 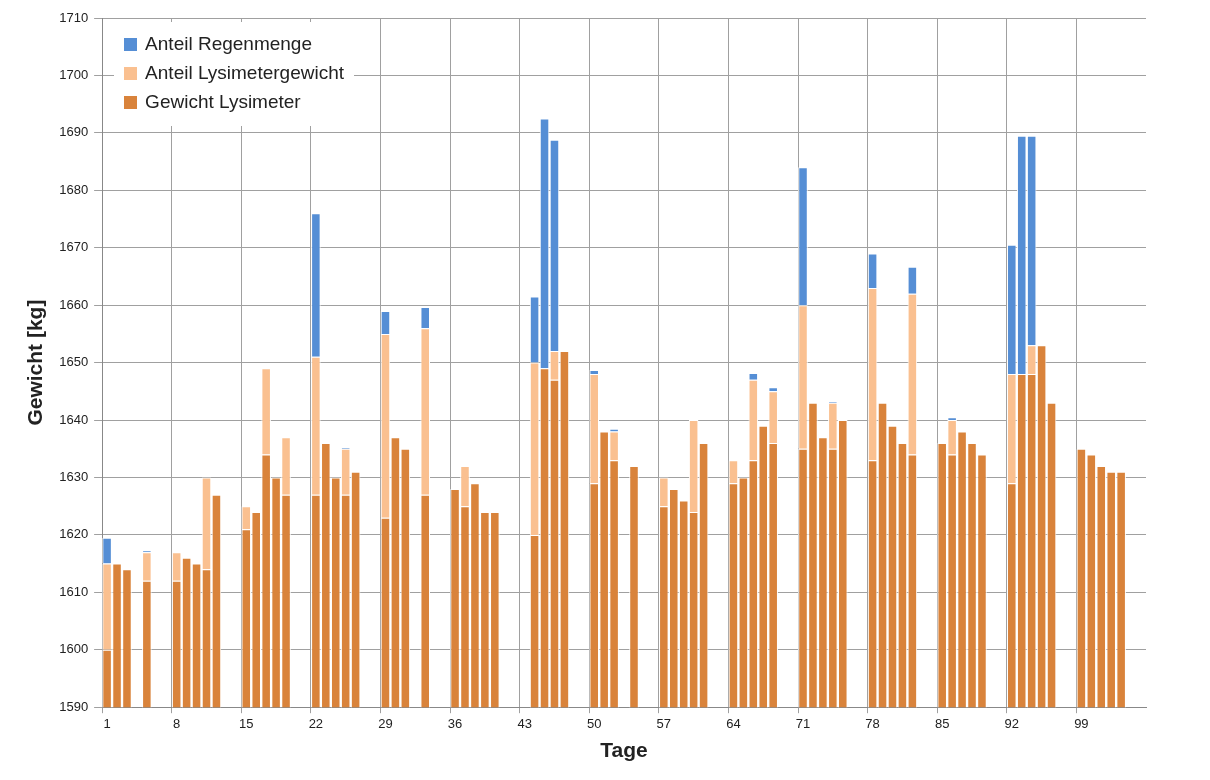 I want to click on y-tick-label: 1630, so click(x=74, y=477).